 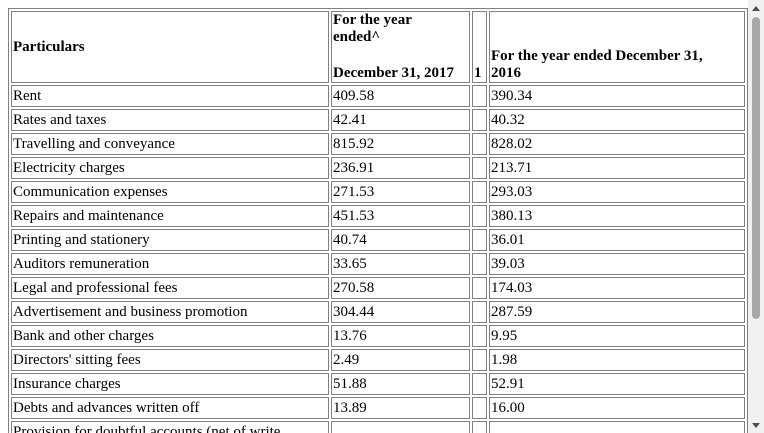 What do you see at coordinates (393, 73) in the screenshot?
I see `header-year-2017-bottom: December 31, 2017` at bounding box center [393, 73].